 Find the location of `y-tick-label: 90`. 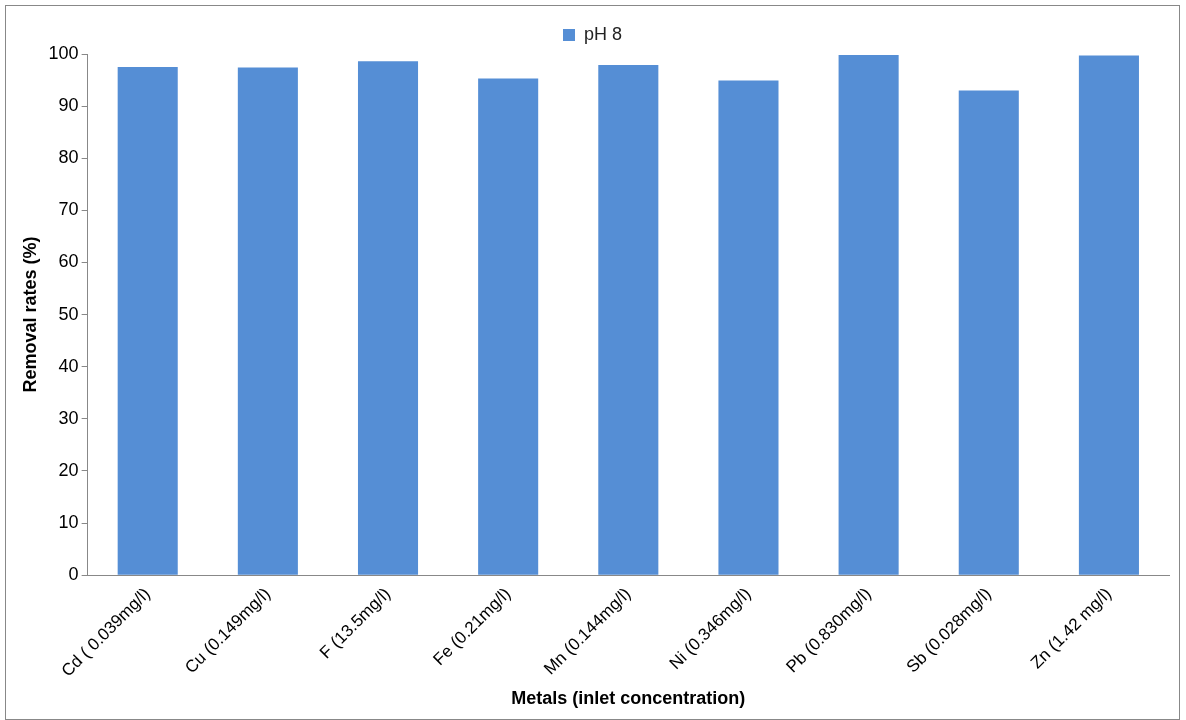

y-tick-label: 90 is located at coordinates (68, 105).